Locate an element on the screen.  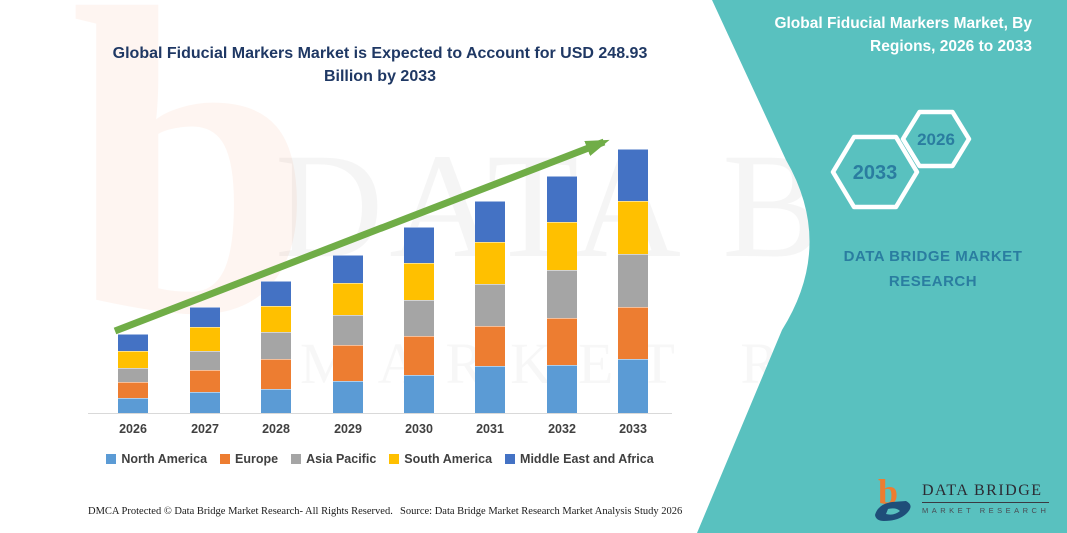
hexagon-2033 is located at coordinates (875, 172).